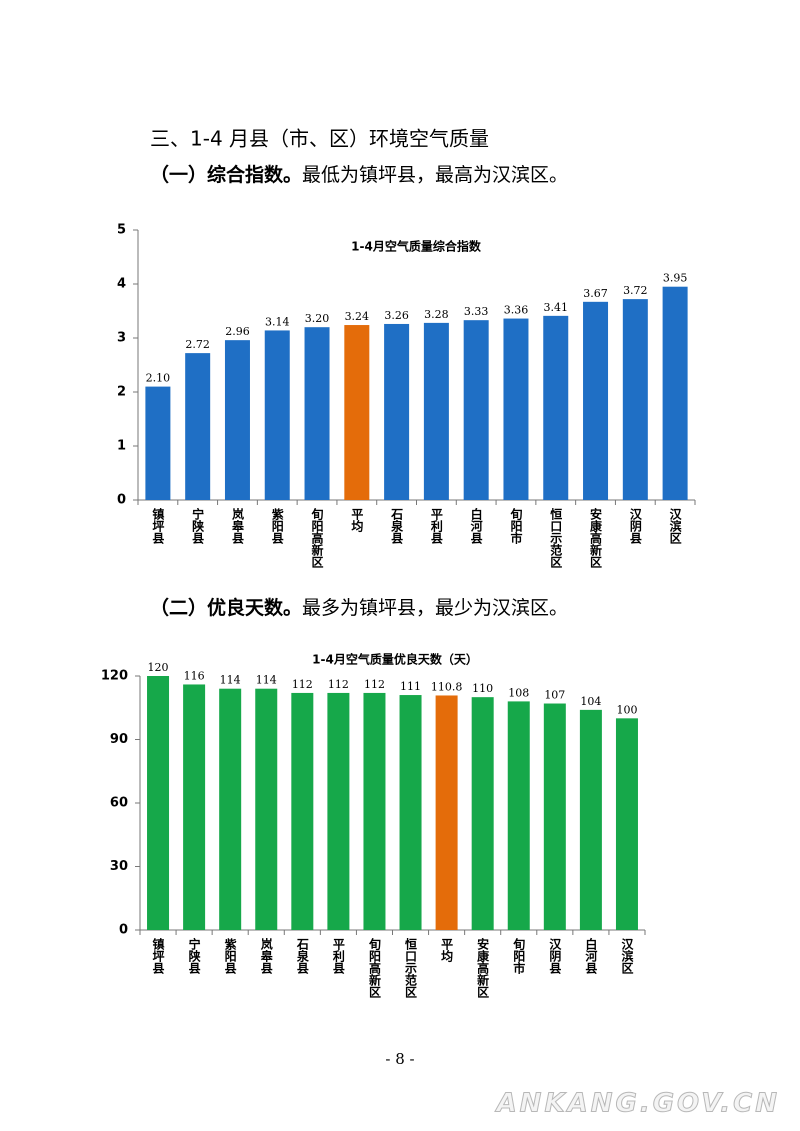  Describe the element at coordinates (435, 175) in the screenshot. I see `section-text: 最低为镇坪县，最高为汉滨区。` at that location.